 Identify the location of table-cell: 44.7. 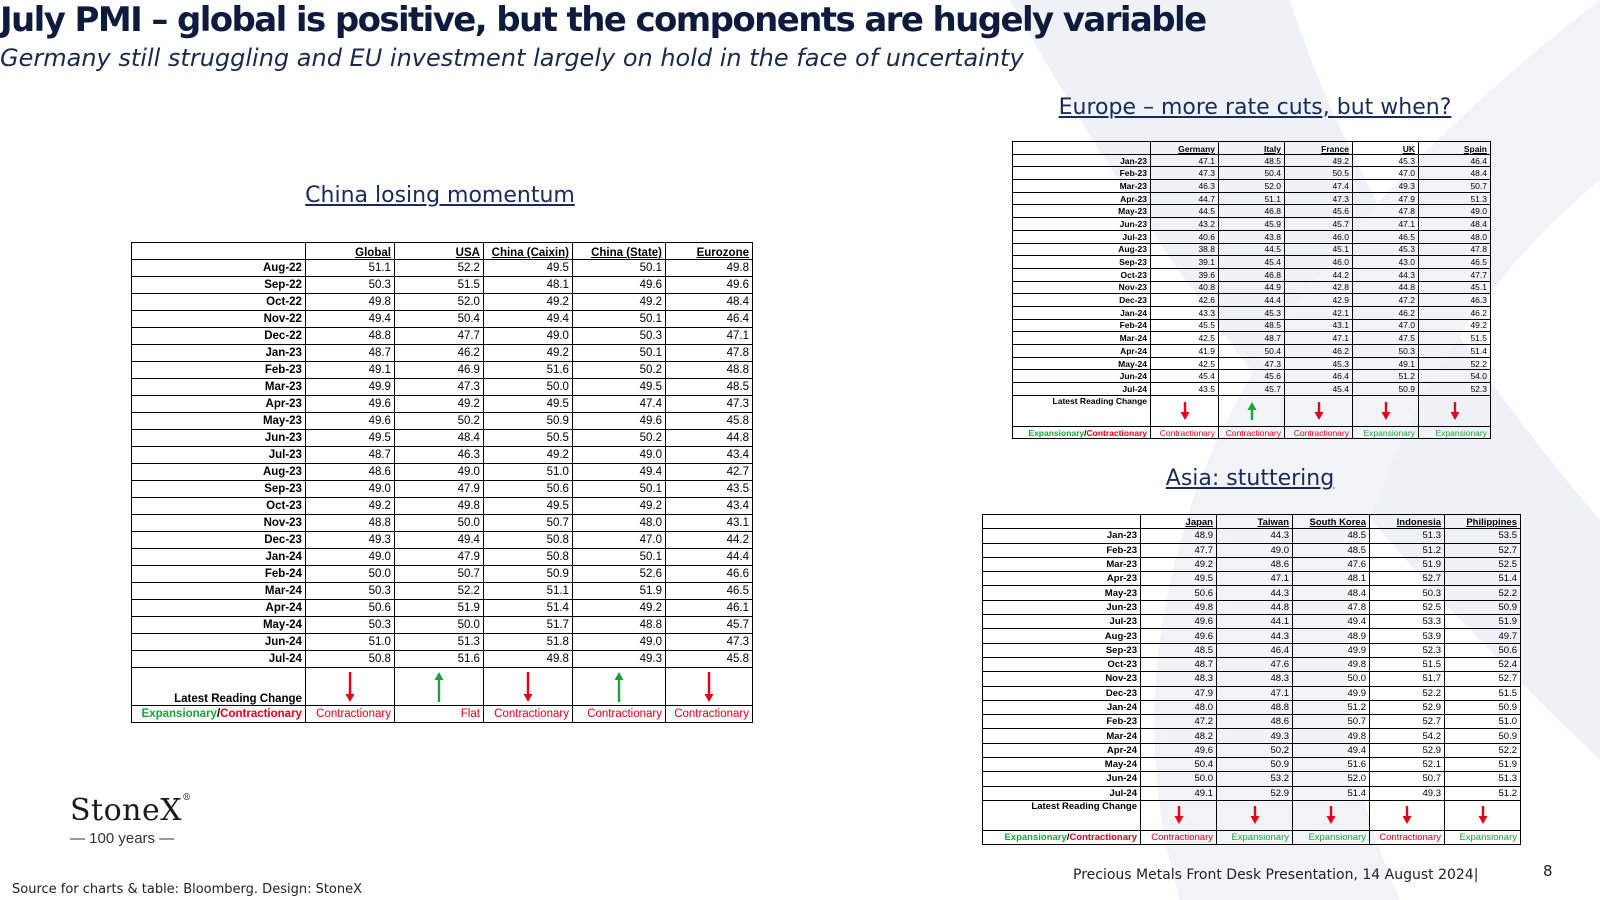
(1184, 198).